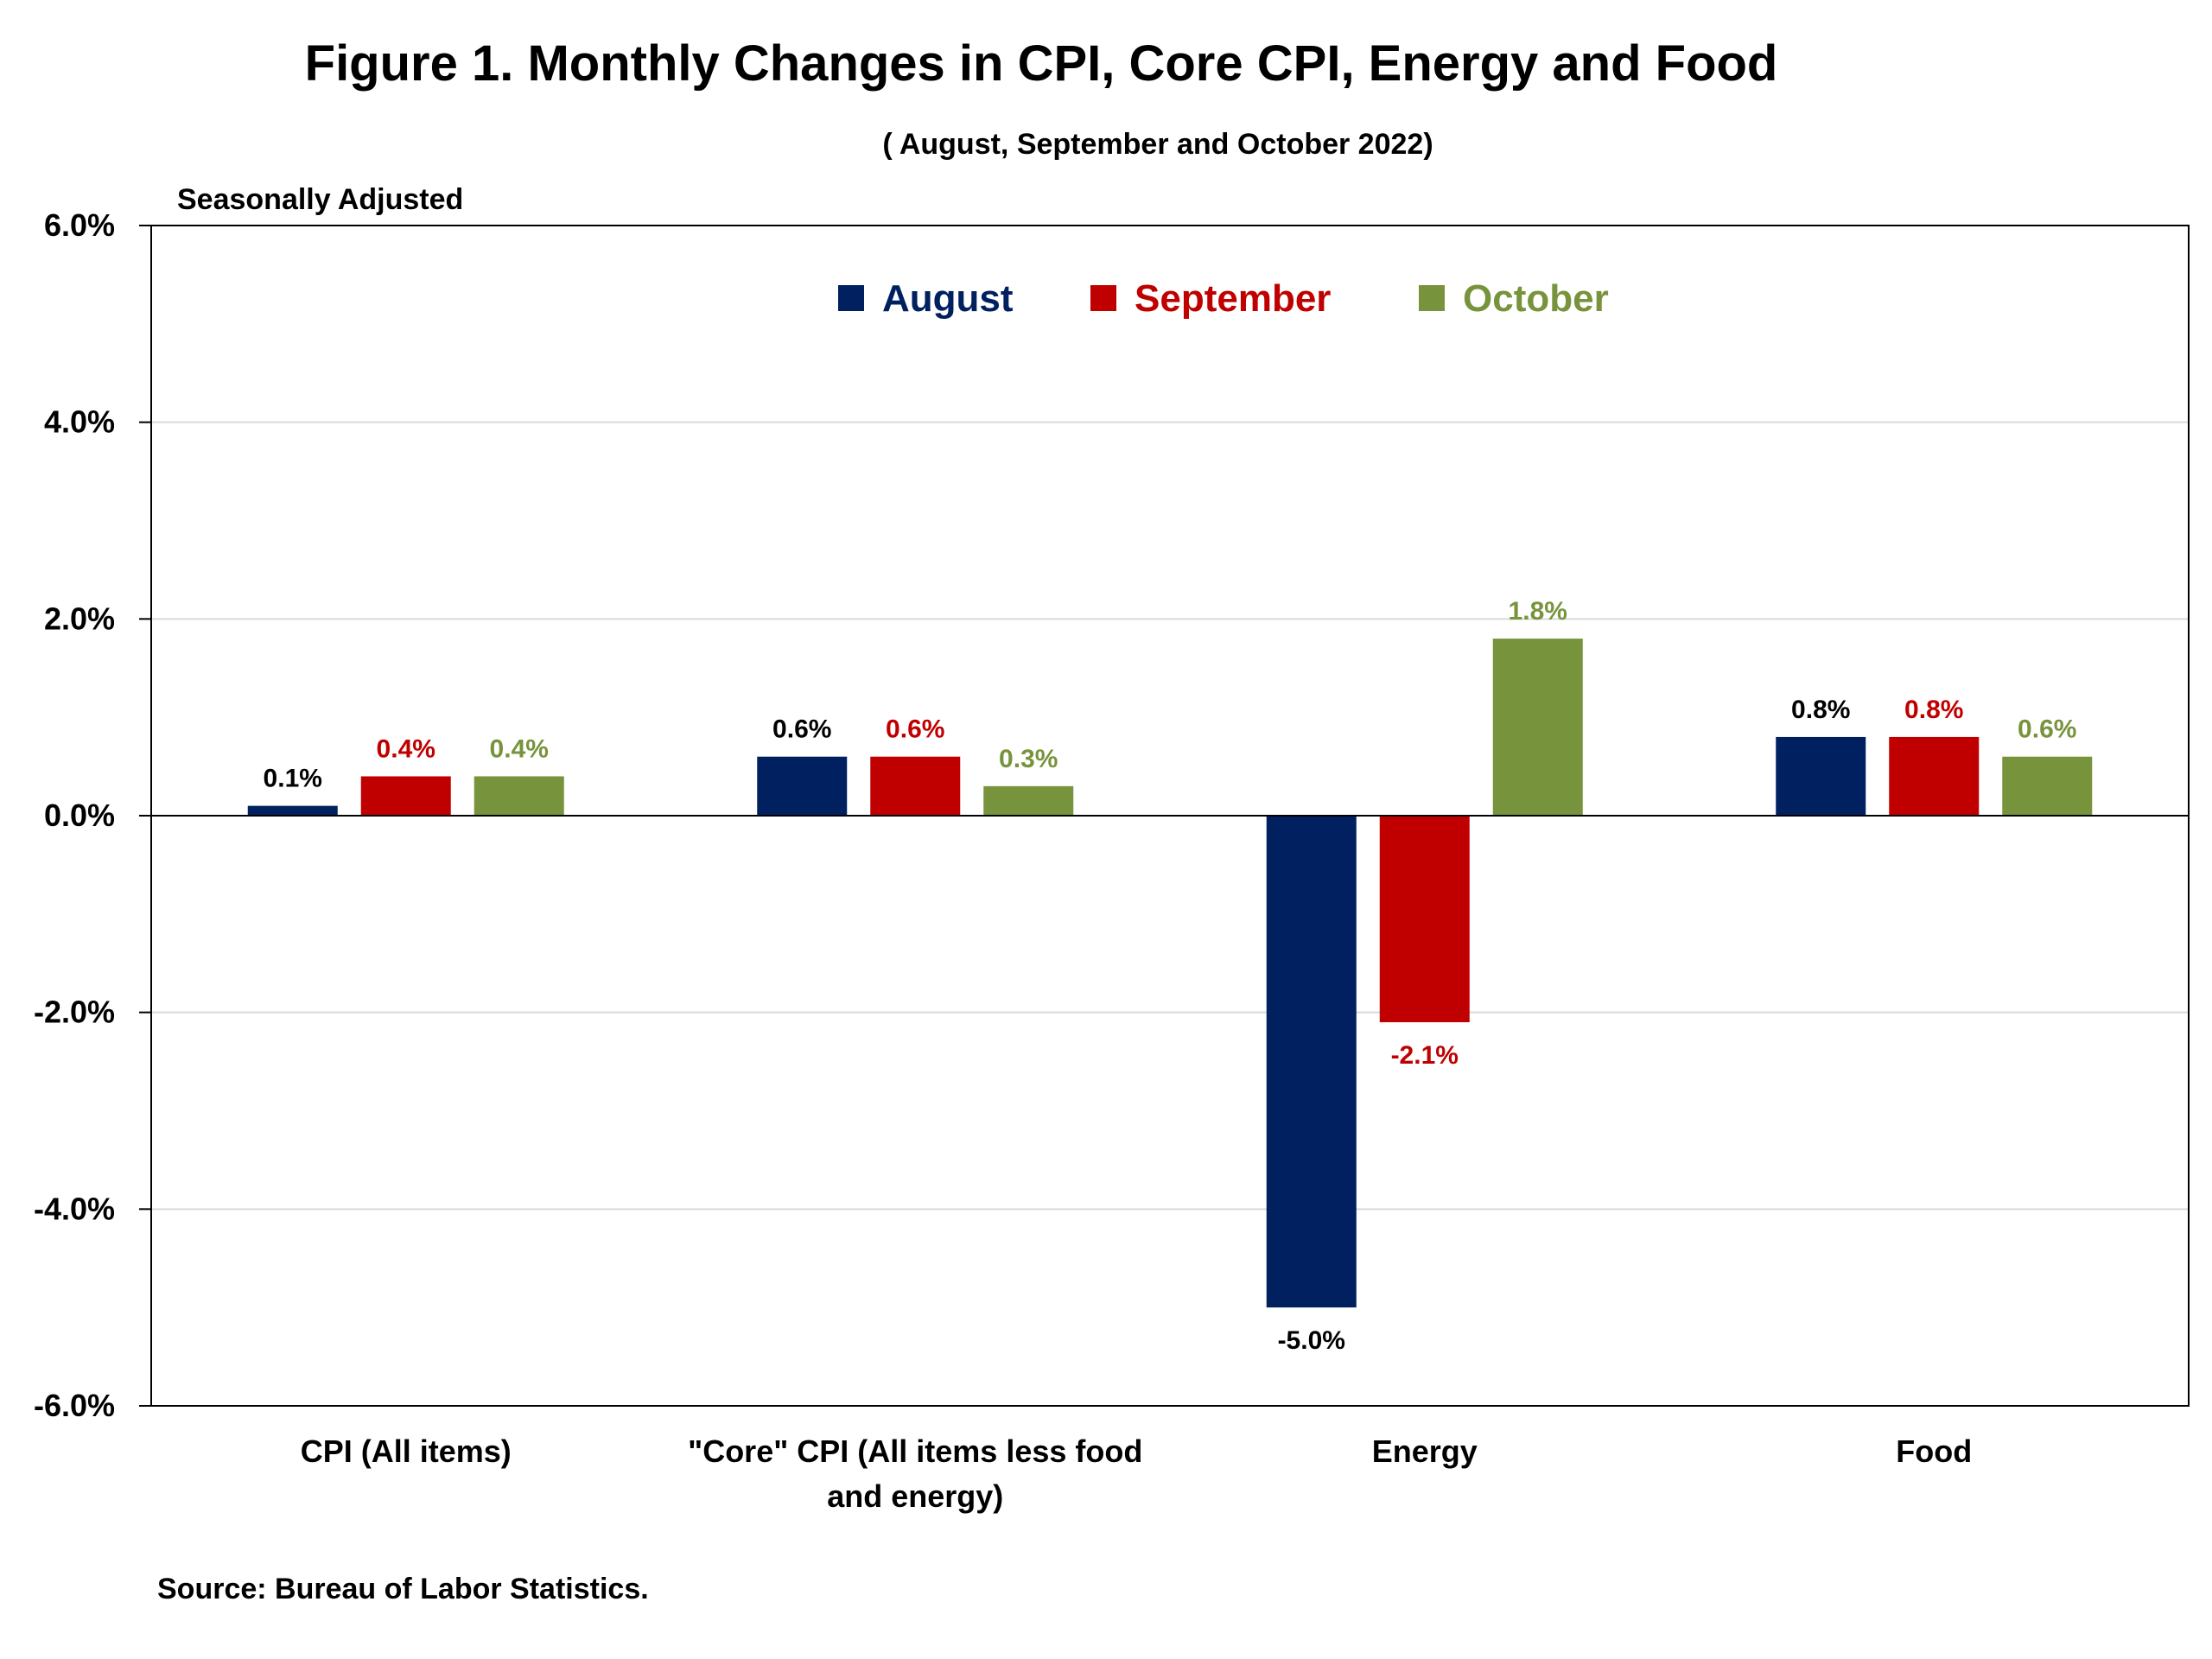 This screenshot has height=1659, width=2212. What do you see at coordinates (1536, 298) in the screenshot?
I see `legend-label: October` at bounding box center [1536, 298].